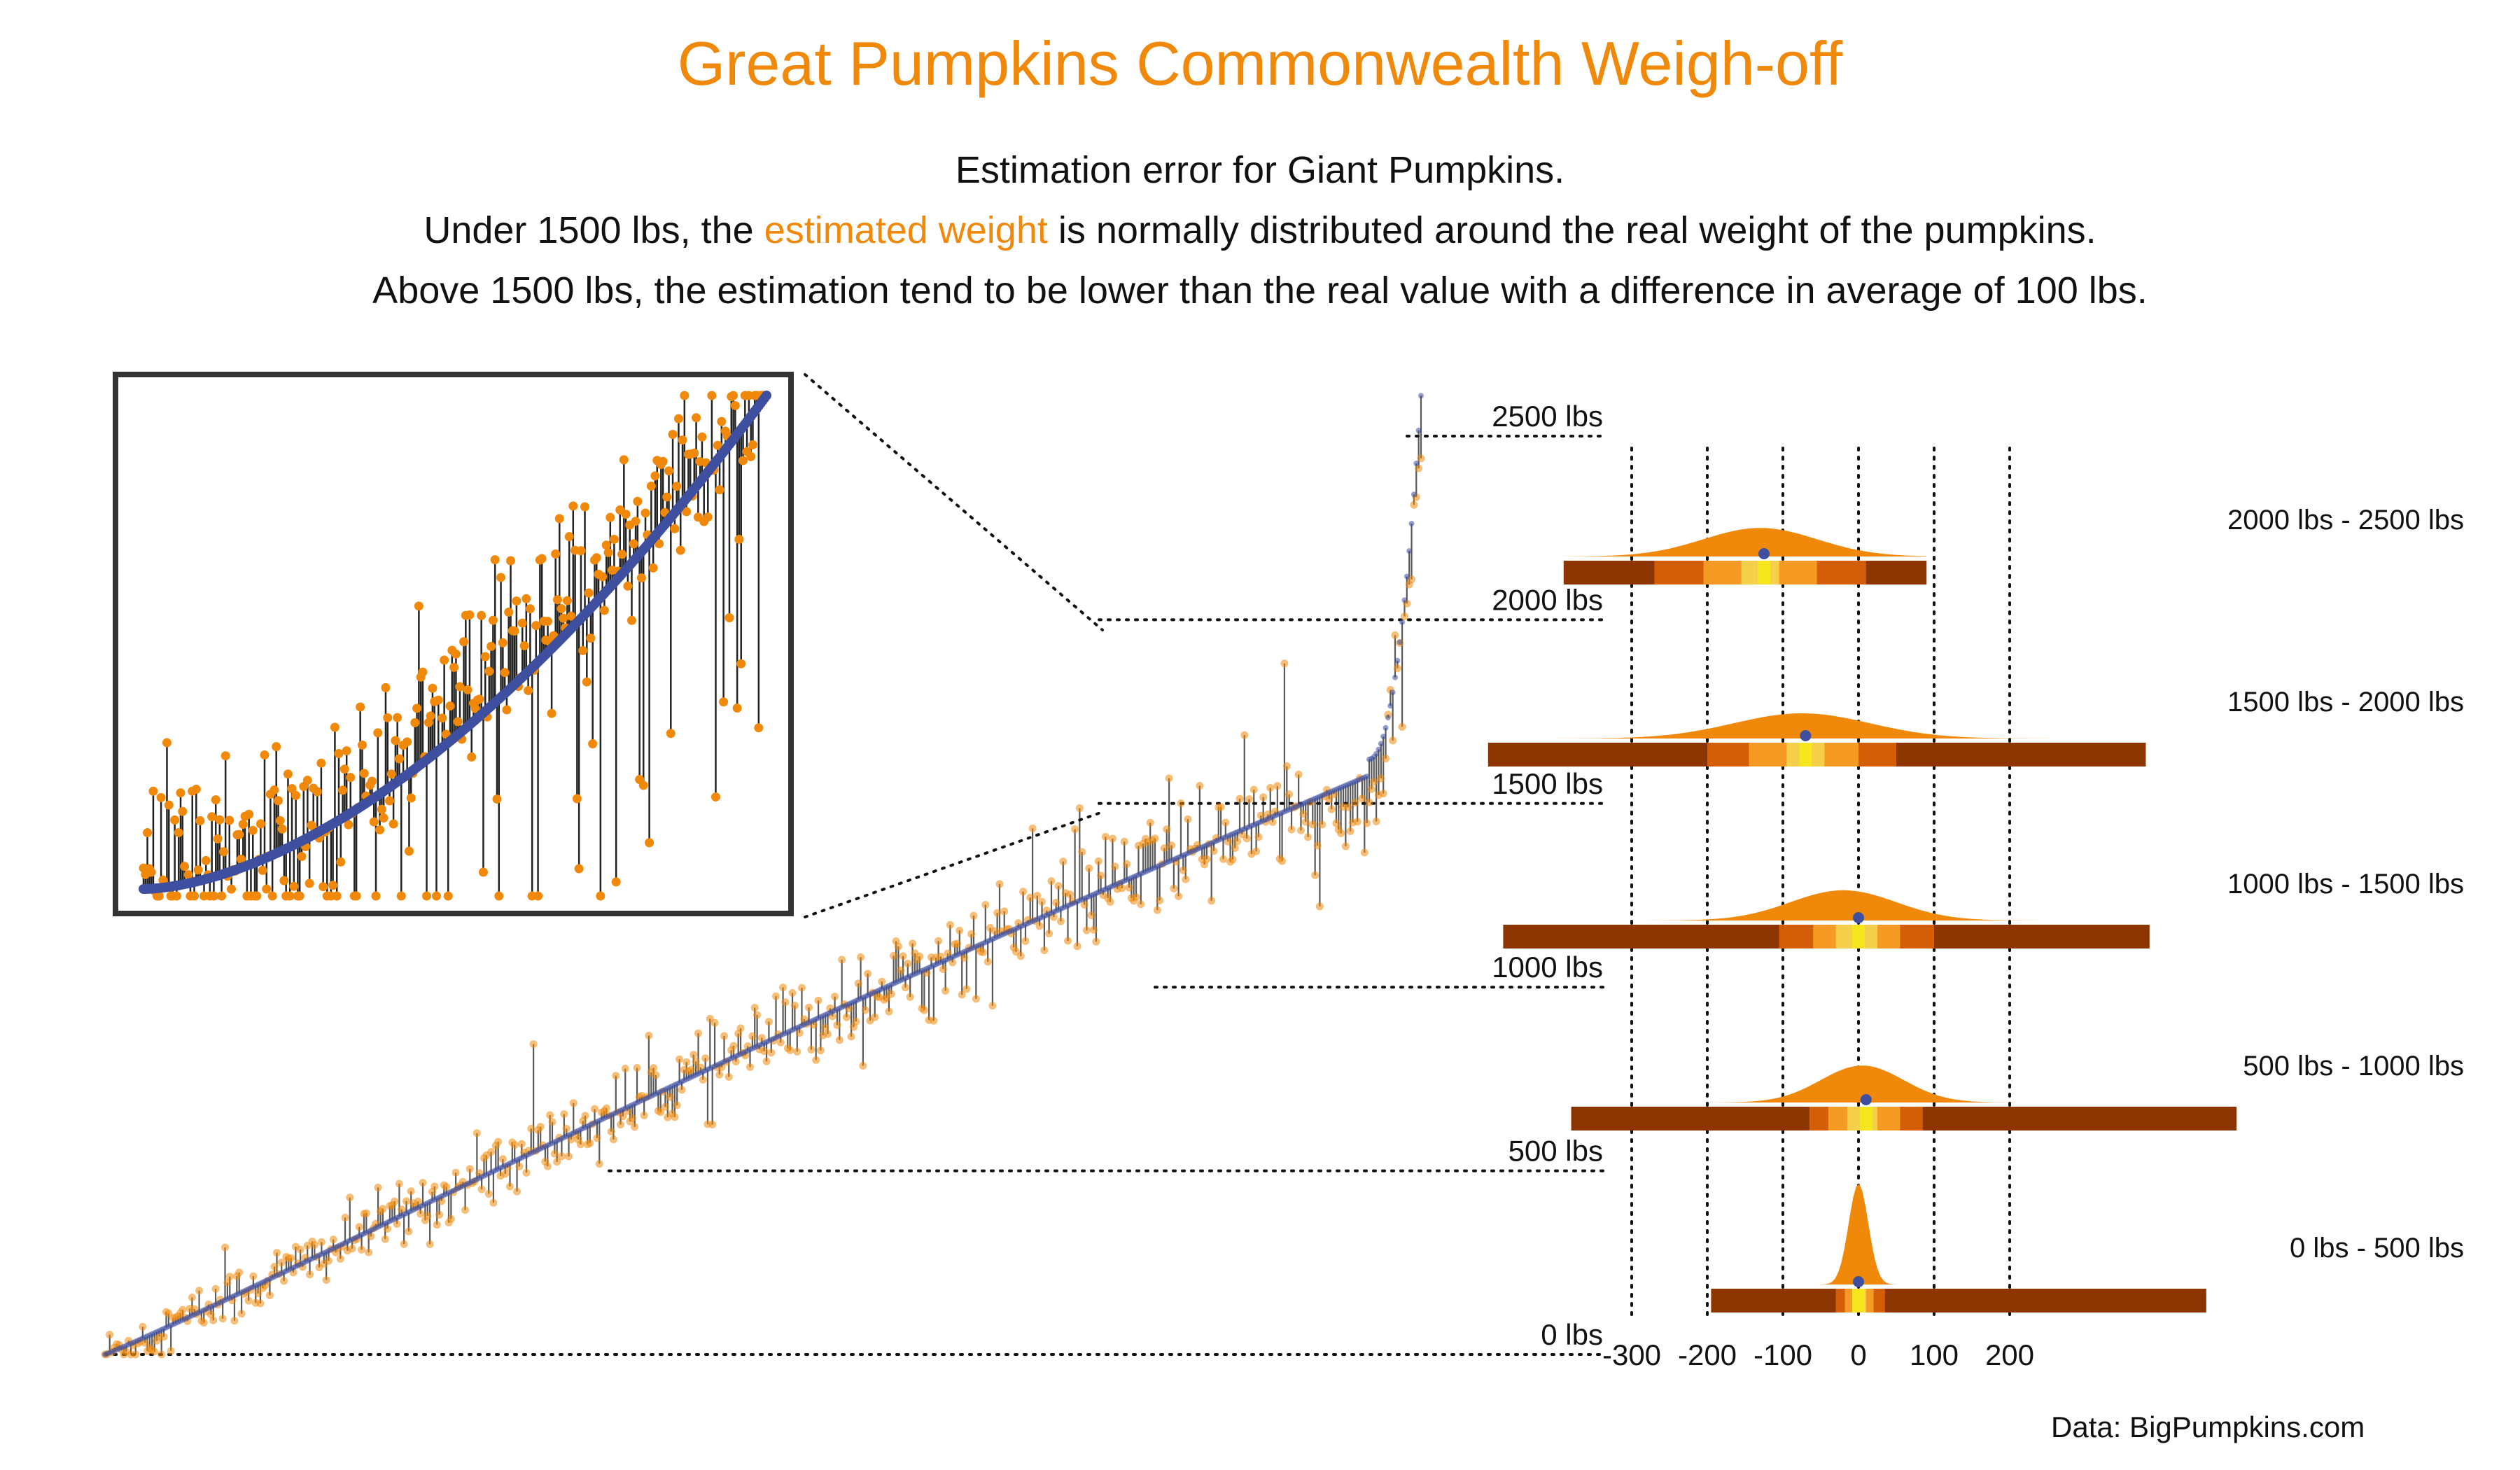  Describe the element at coordinates (2345, 520) in the screenshot. I see `ridge-group-label: 2000 lbs - 2500 lbs` at that location.